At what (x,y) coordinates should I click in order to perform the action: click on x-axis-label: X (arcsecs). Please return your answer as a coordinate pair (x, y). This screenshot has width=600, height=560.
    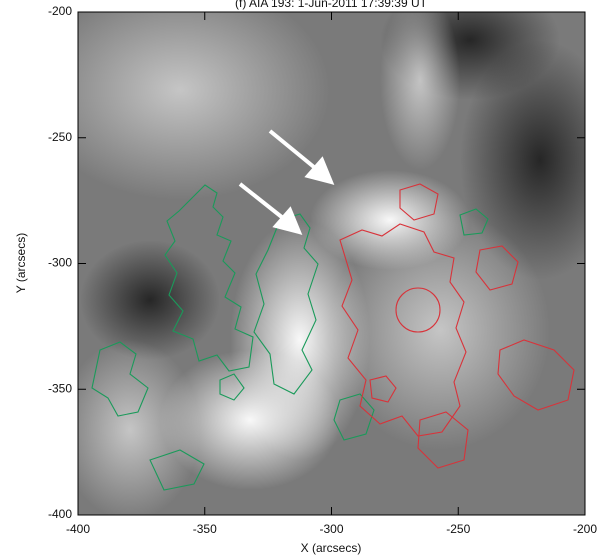
    Looking at the image, I should click on (331, 548).